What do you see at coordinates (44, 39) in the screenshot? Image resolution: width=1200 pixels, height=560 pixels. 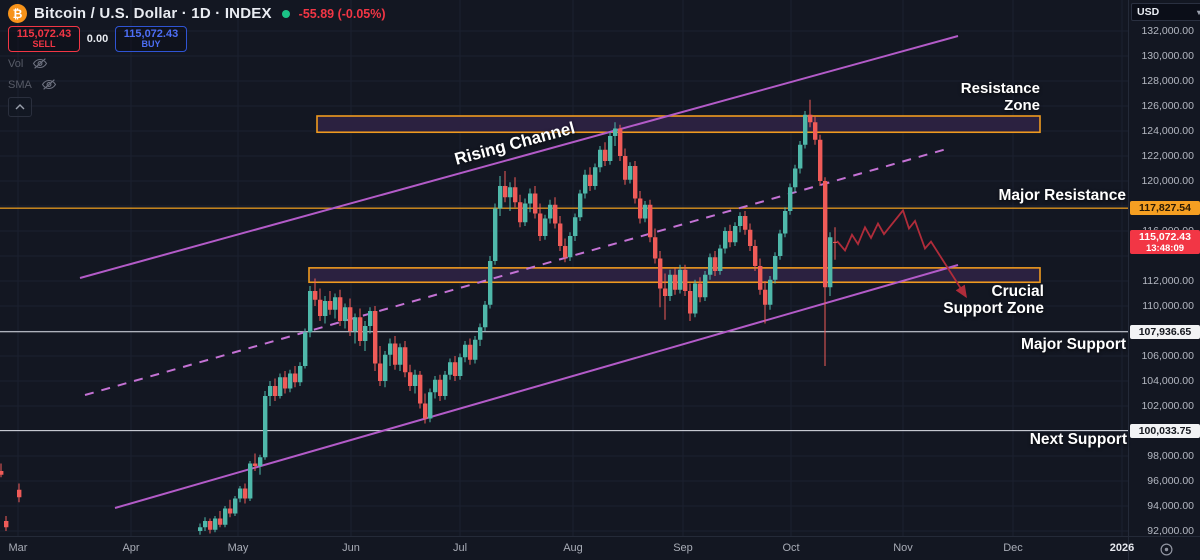 I see `sell-button: 115,072.43 SELL` at bounding box center [44, 39].